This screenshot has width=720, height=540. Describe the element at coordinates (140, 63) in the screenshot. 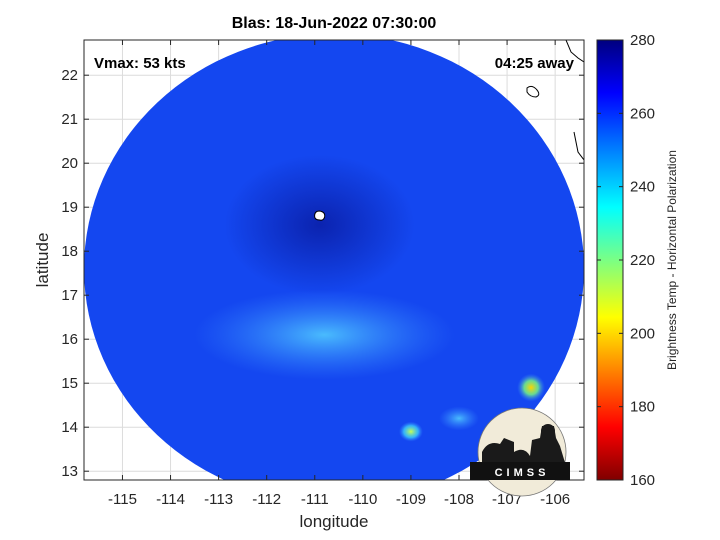

I see `vmax-annotation: Vmax: 53 kts` at that location.